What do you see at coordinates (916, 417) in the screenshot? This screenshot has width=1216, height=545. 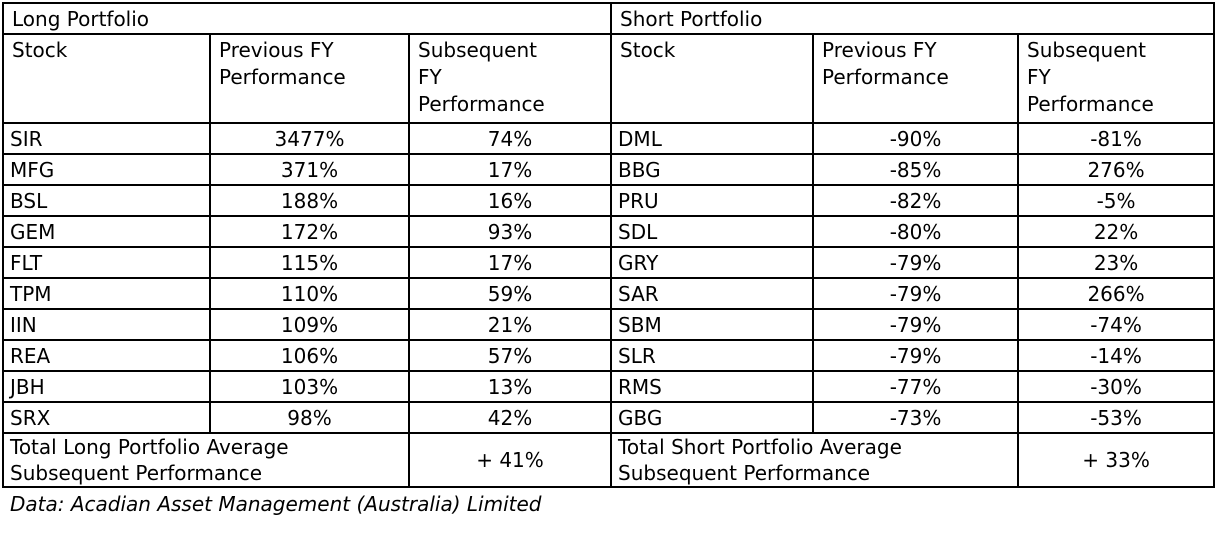 I see `short-prev-cell: -73%` at bounding box center [916, 417].